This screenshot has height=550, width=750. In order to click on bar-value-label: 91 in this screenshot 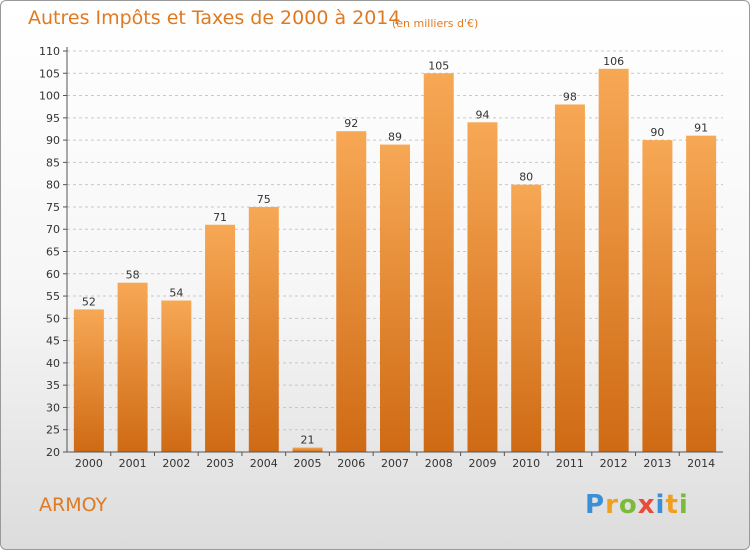, I will do `click(701, 128)`.